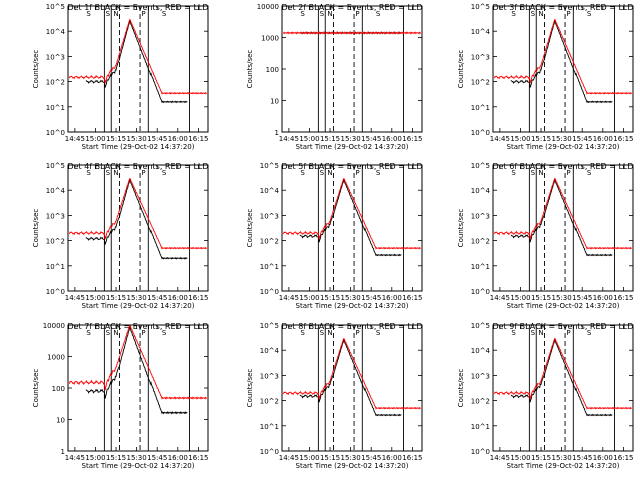 The width and height of the screenshot is (640, 480). I want to click on y-tick-label: 10000, so click(54, 326).